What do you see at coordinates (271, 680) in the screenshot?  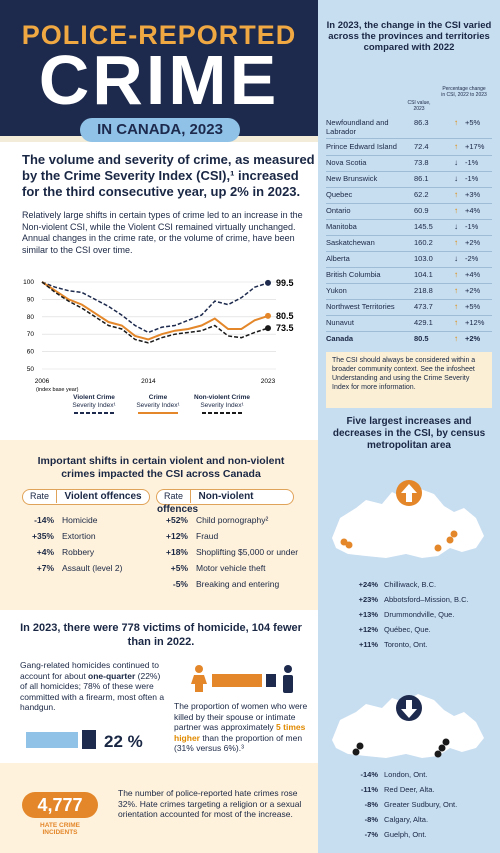 I see `men-bar` at bounding box center [271, 680].